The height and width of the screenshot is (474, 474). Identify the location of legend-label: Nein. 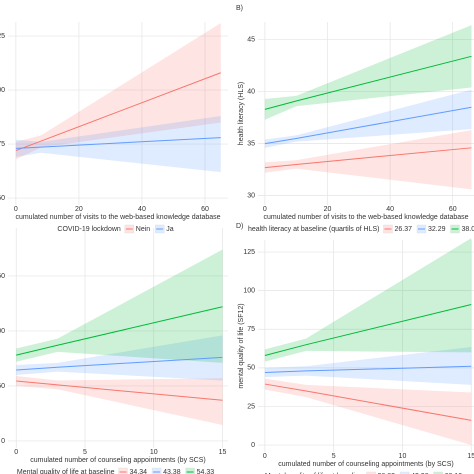
(143, 229).